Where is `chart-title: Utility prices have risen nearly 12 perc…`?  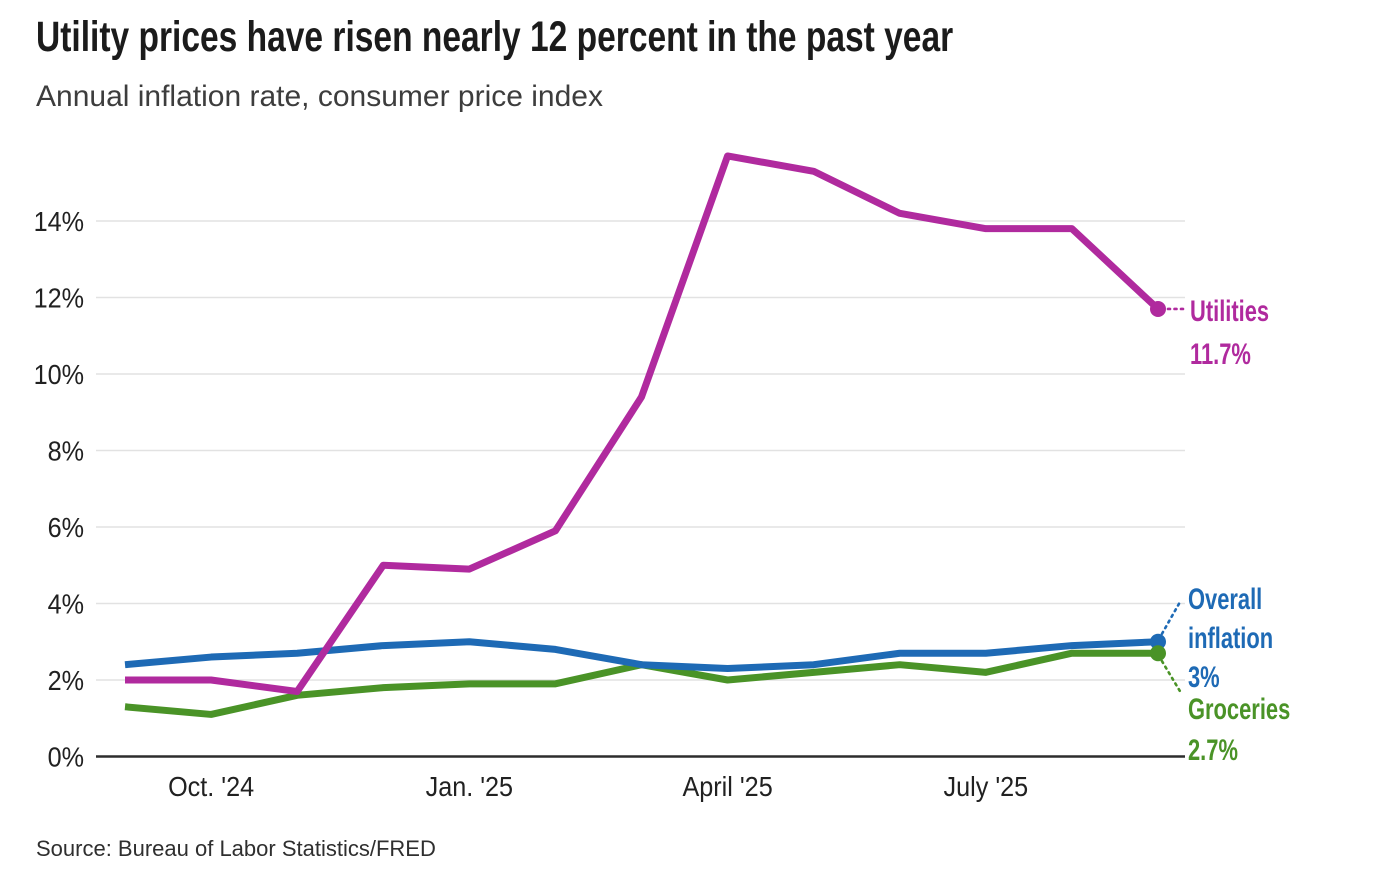
chart-title: Utility prices have risen nearly 12 perc… is located at coordinates (495, 37).